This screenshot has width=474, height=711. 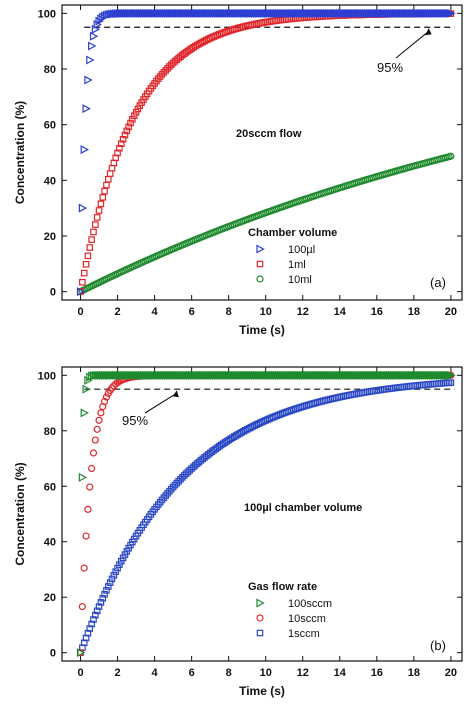 What do you see at coordinates (304, 634) in the screenshot?
I see `legend-label: 1sccm` at bounding box center [304, 634].